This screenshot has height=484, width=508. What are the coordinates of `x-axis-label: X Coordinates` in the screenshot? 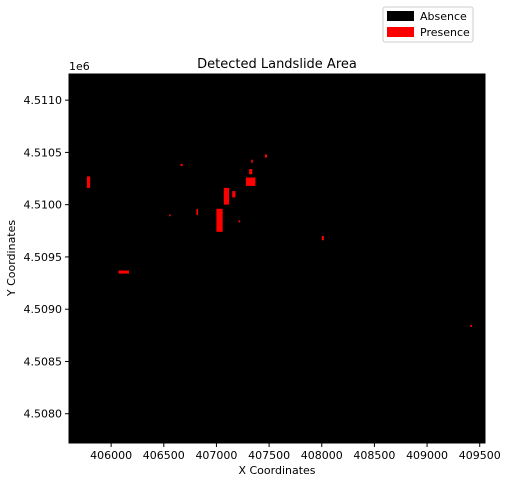 It's located at (276, 470).